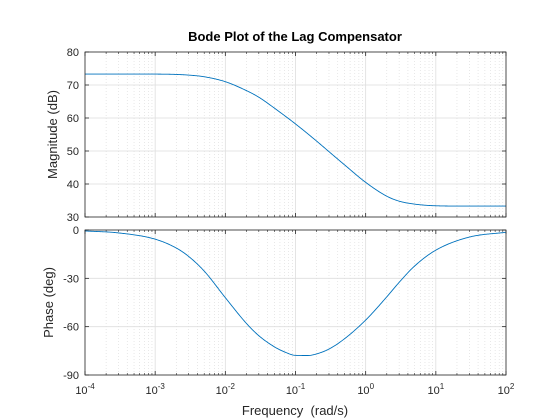 The image size is (560, 420). Describe the element at coordinates (295, 410) in the screenshot. I see `frequency-xlabel: Frequency (rad/s)` at that location.